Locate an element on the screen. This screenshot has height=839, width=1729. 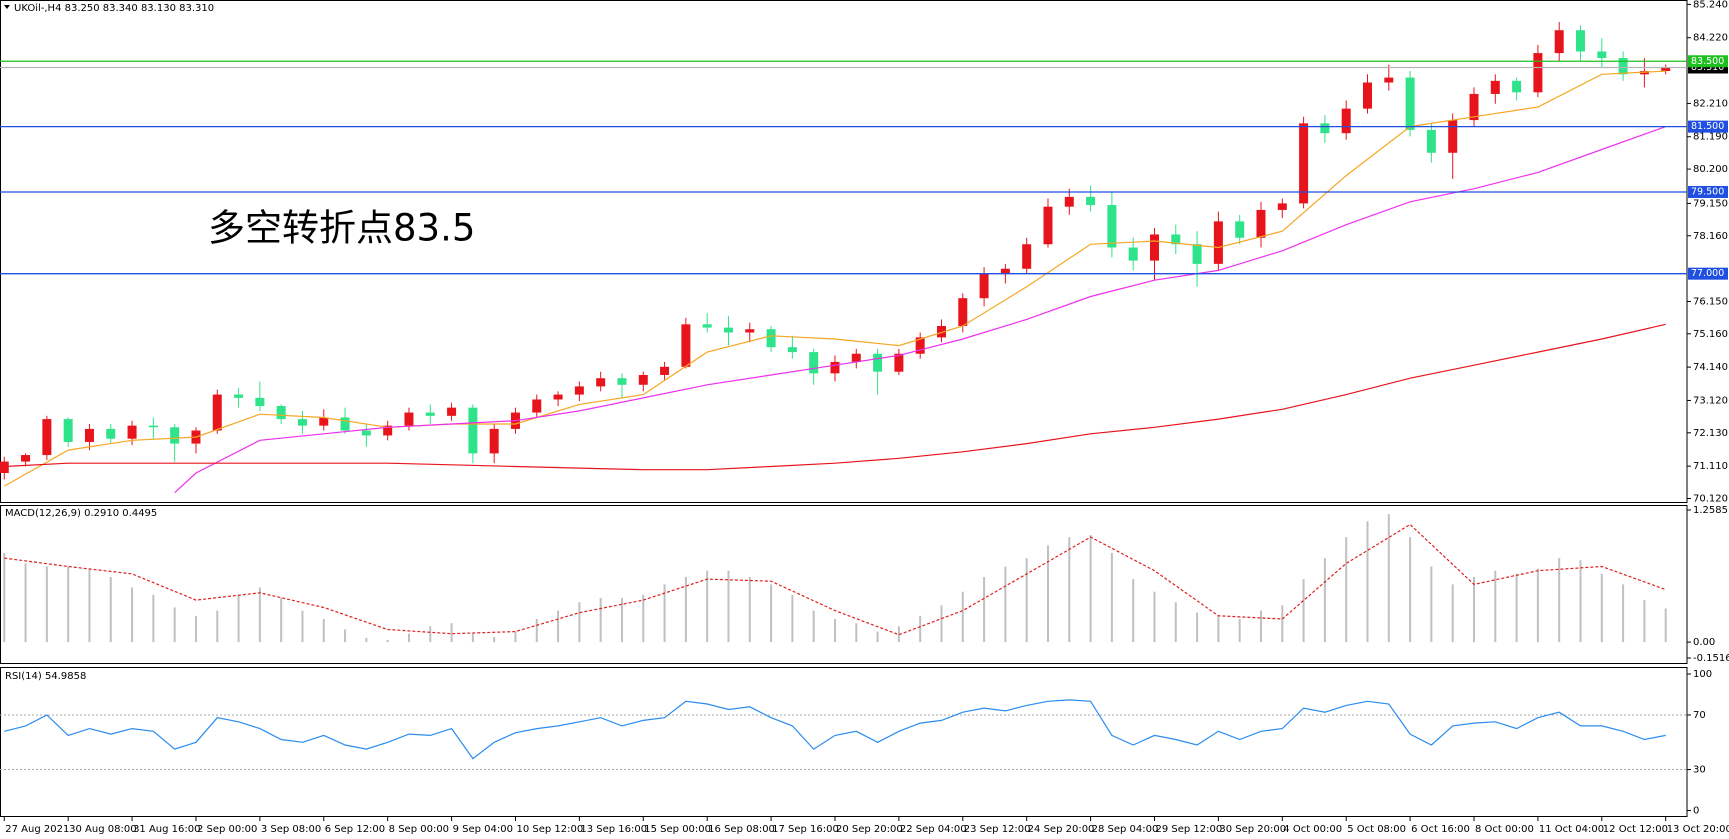
x-tick-label: 28 Sep 04:00 is located at coordinates (1125, 829).